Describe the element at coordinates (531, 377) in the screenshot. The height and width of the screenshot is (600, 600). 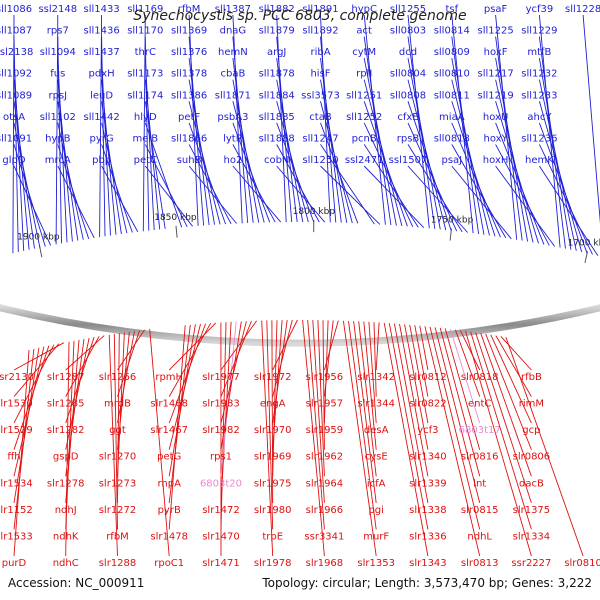
I see `gene-label: rfbB` at that location.